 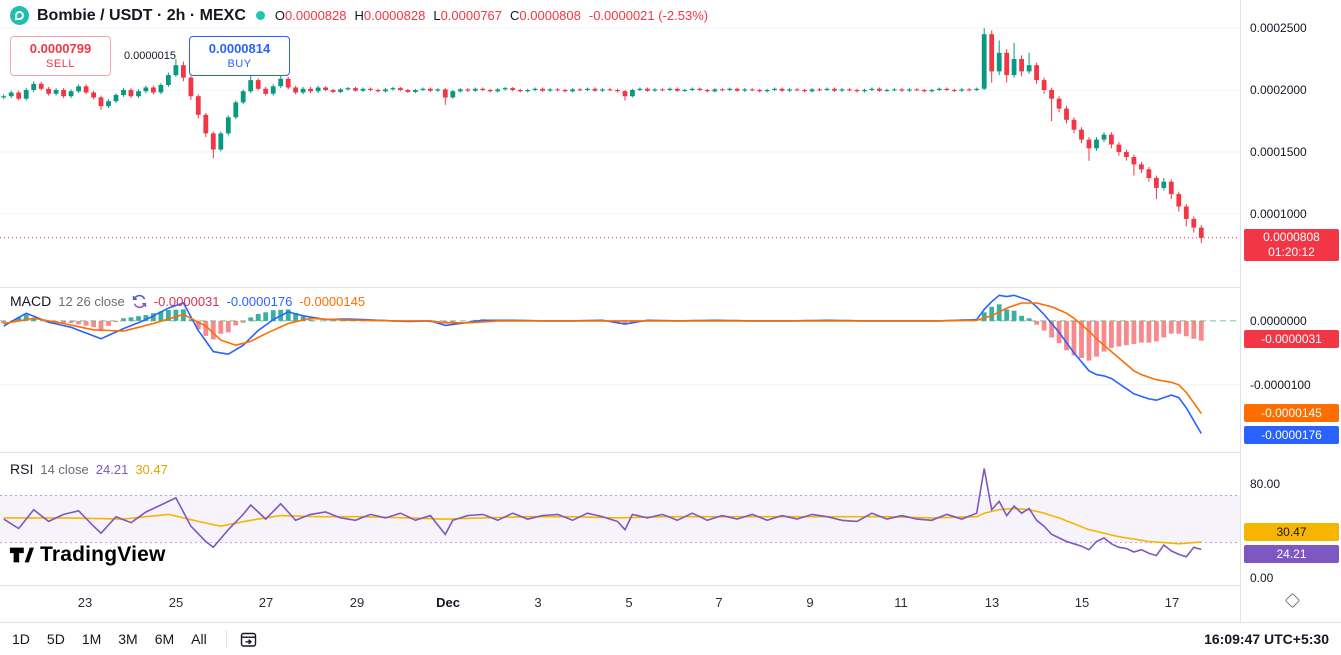 I want to click on macd-source-icon, so click(x=139, y=301).